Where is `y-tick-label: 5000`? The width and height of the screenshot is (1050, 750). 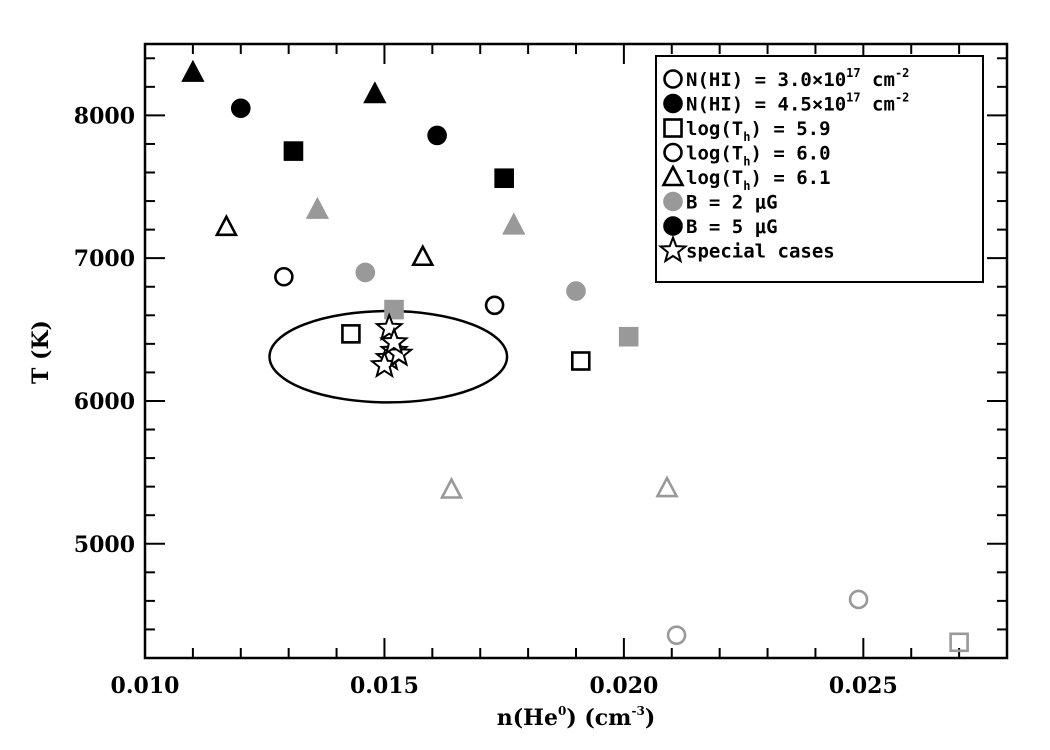 y-tick-label: 5000 is located at coordinates (104, 545).